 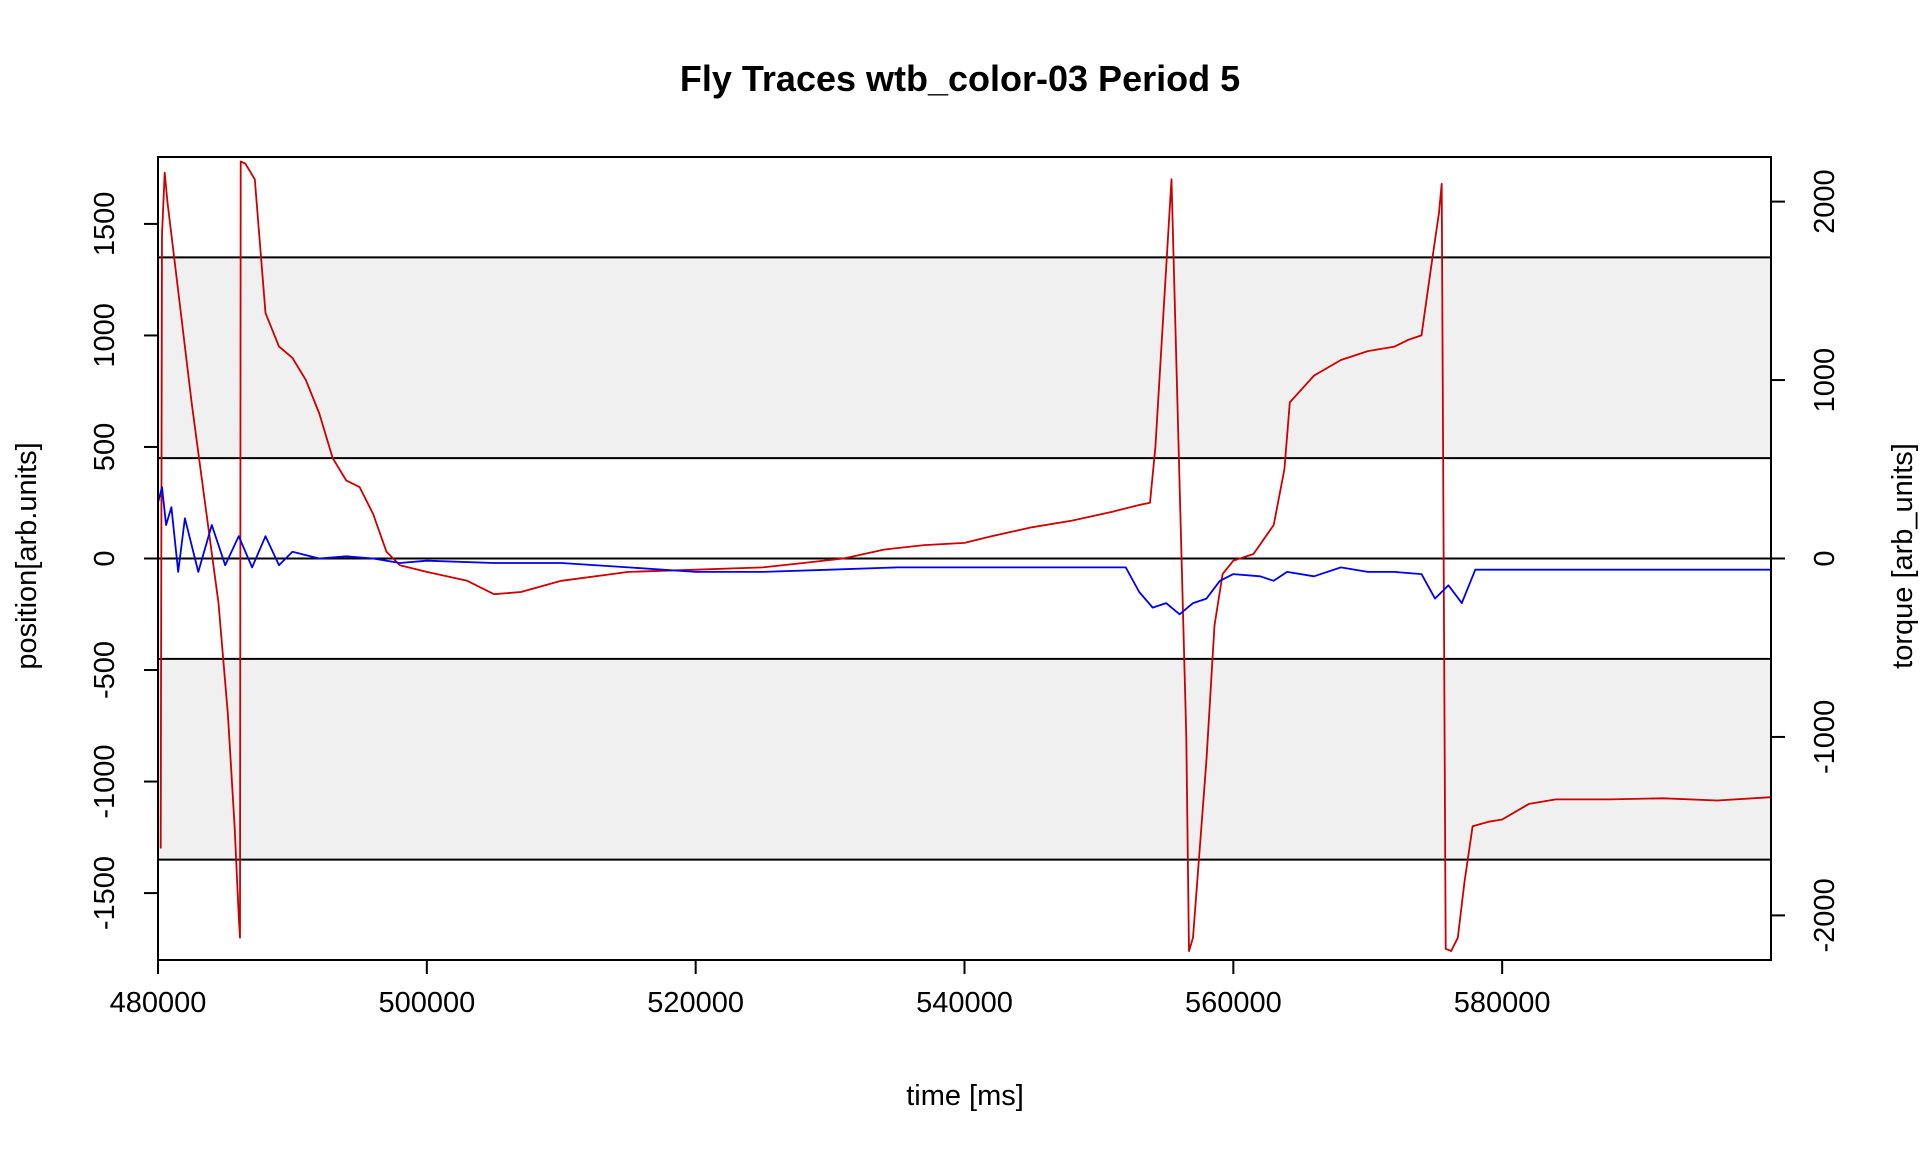 What do you see at coordinates (105, 558) in the screenshot?
I see `y-left-tick-label: 0` at bounding box center [105, 558].